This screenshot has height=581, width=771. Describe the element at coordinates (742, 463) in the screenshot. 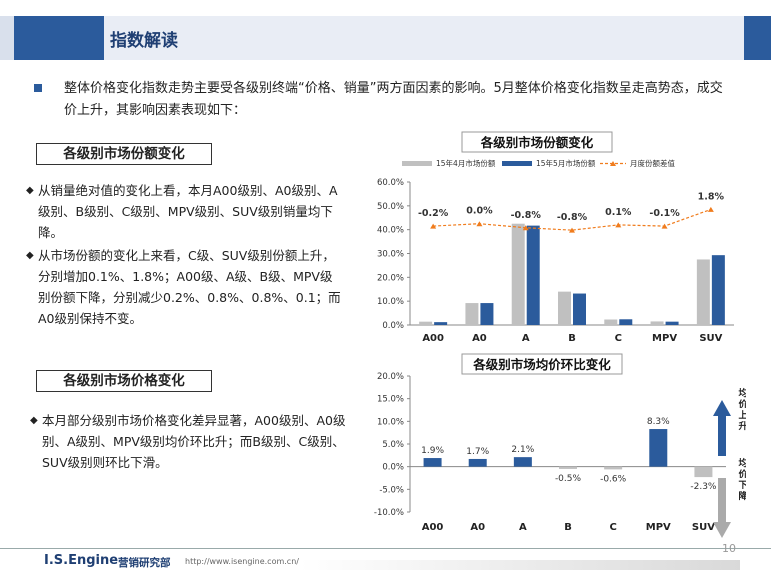

I see `annotation-down-char: 均` at that location.